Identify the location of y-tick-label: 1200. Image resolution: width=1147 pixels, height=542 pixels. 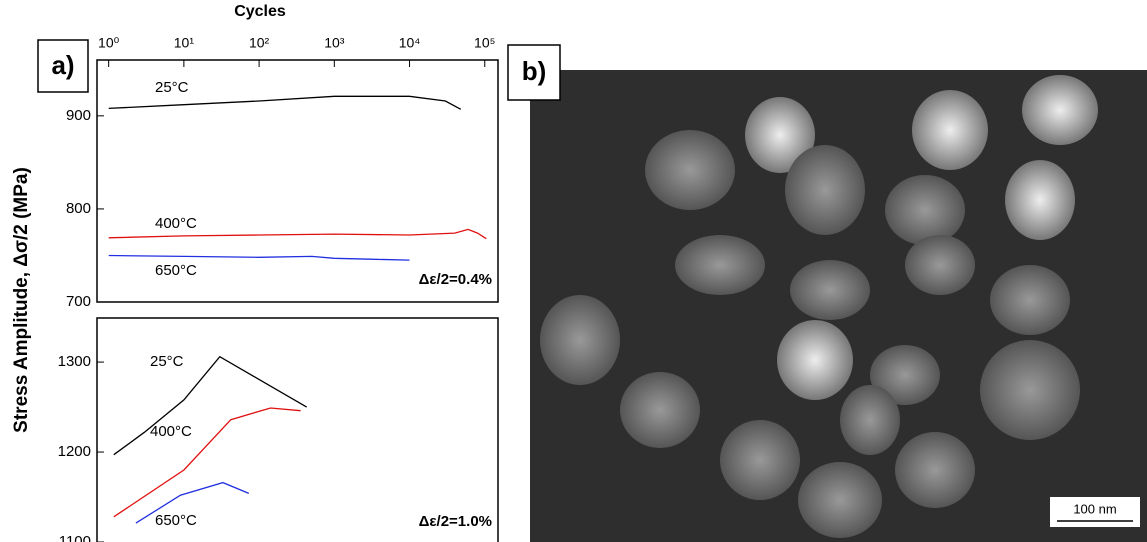
(74, 451).